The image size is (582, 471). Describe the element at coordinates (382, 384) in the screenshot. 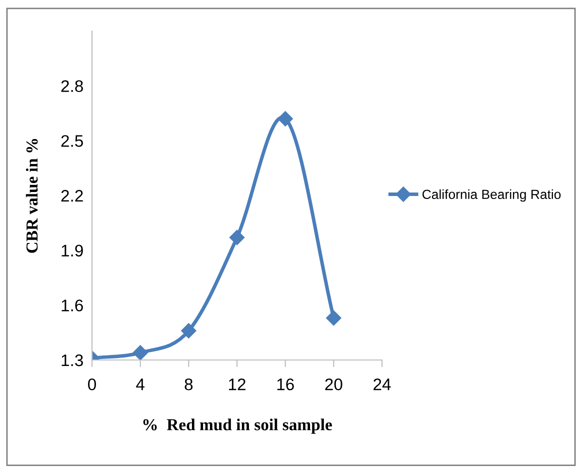

I see `x-tick-label: 24` at that location.